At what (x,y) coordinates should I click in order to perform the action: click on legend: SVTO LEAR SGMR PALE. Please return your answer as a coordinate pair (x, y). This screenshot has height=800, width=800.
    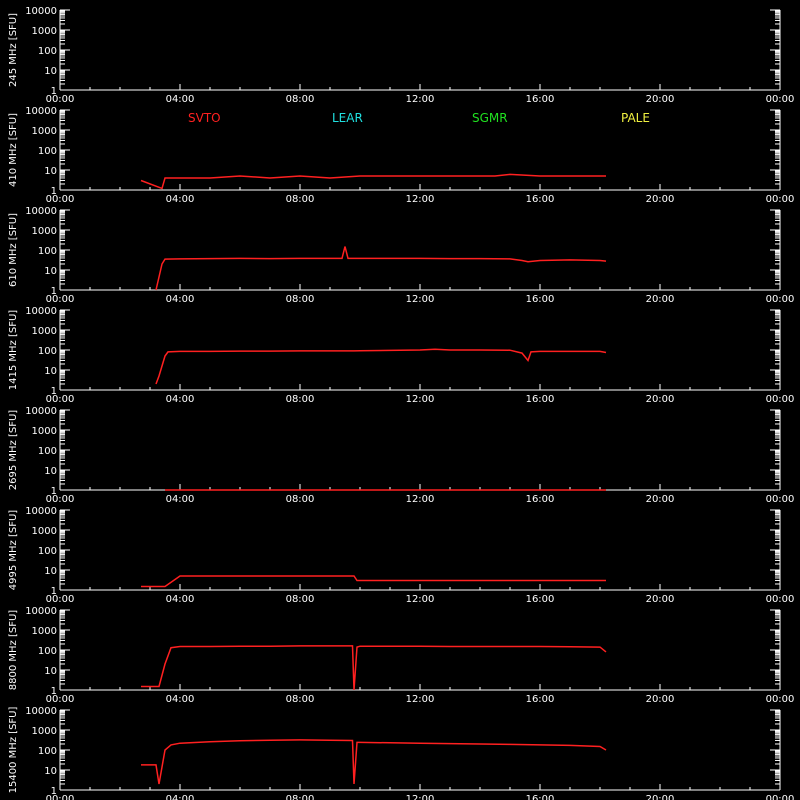
    Looking at the image, I should click on (419, 118).